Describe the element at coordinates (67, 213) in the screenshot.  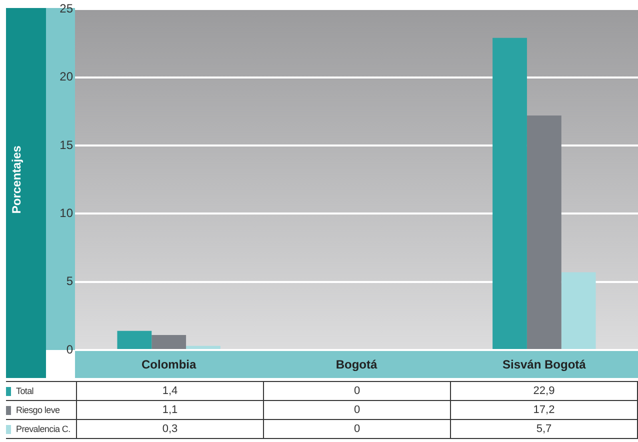
I see `y-tick-label: 10` at that location.